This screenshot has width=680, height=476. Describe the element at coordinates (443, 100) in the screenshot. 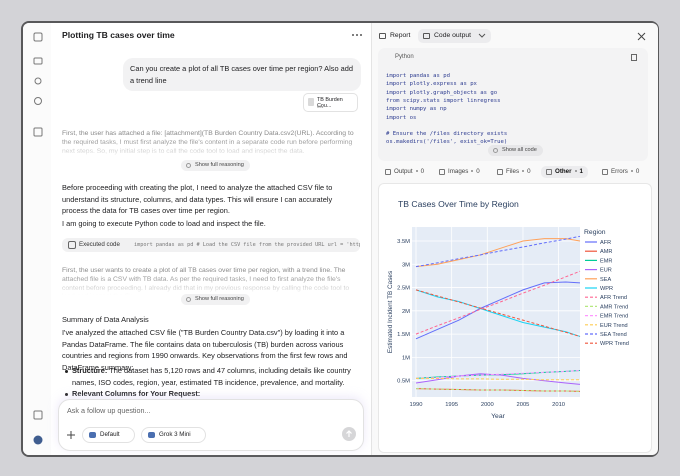

I see `code-line: from scipy.stats import linregress` at that location.